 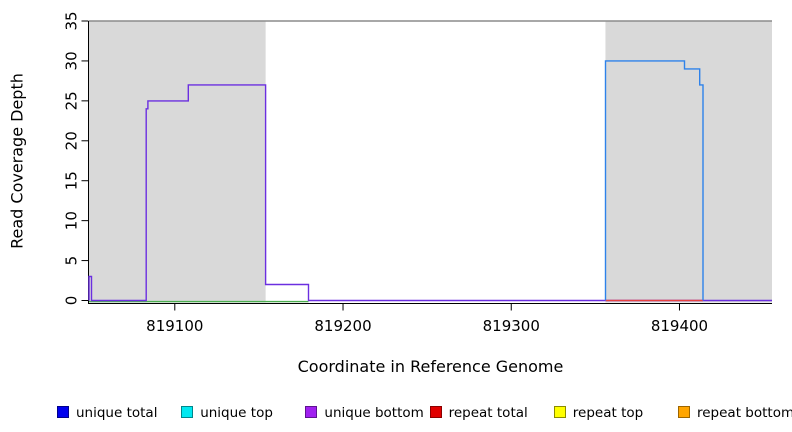 What do you see at coordinates (744, 413) in the screenshot?
I see `legend-label: repeat bottom` at bounding box center [744, 413].